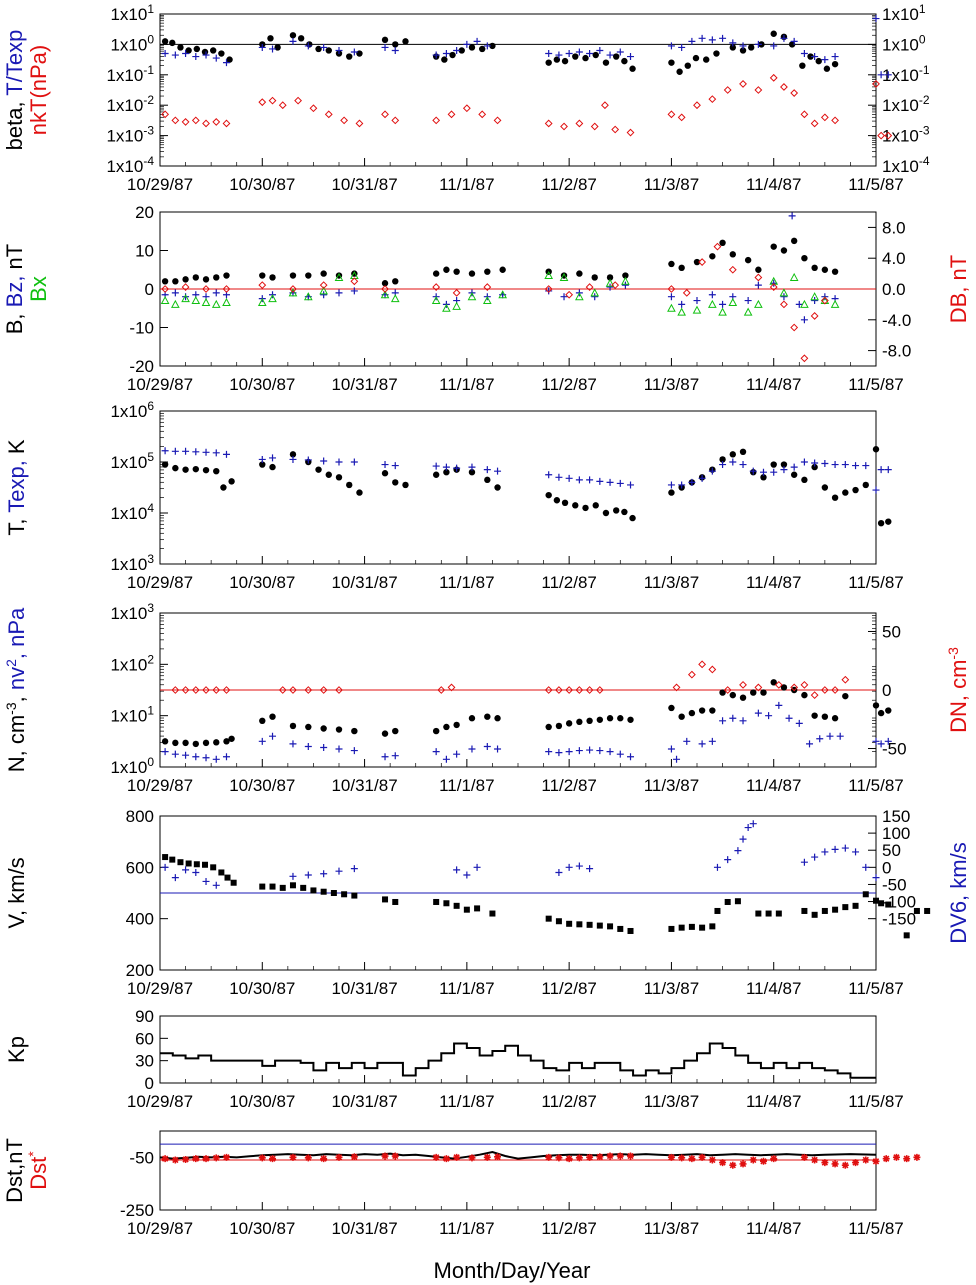 Image resolution: width=976 pixels, height=1285 pixels. What do you see at coordinates (466, 988) in the screenshot?
I see `x-tick-label: 11/1/87` at bounding box center [466, 988].